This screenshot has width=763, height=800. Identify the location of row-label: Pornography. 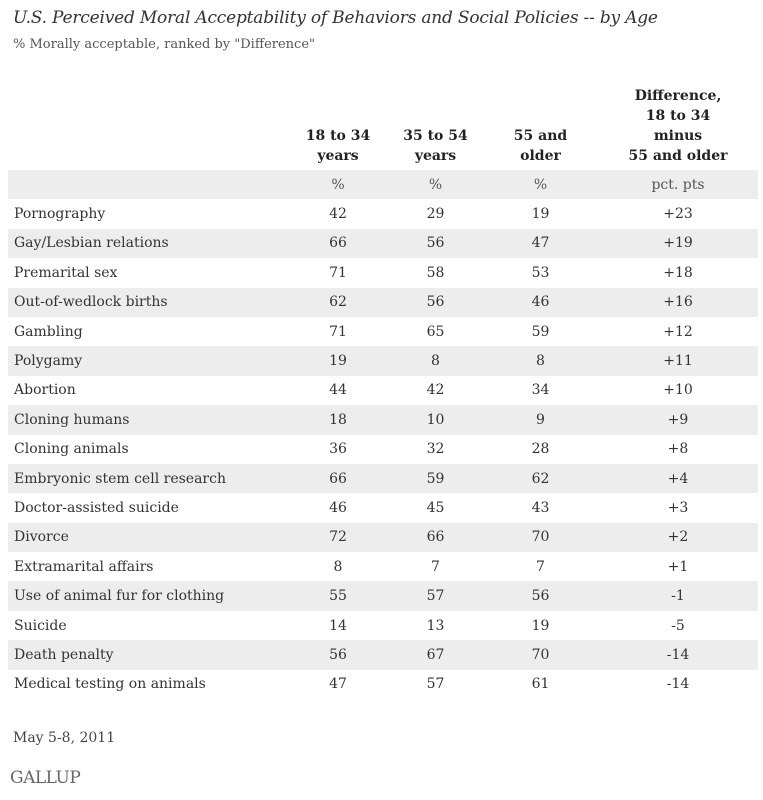
(60, 214).